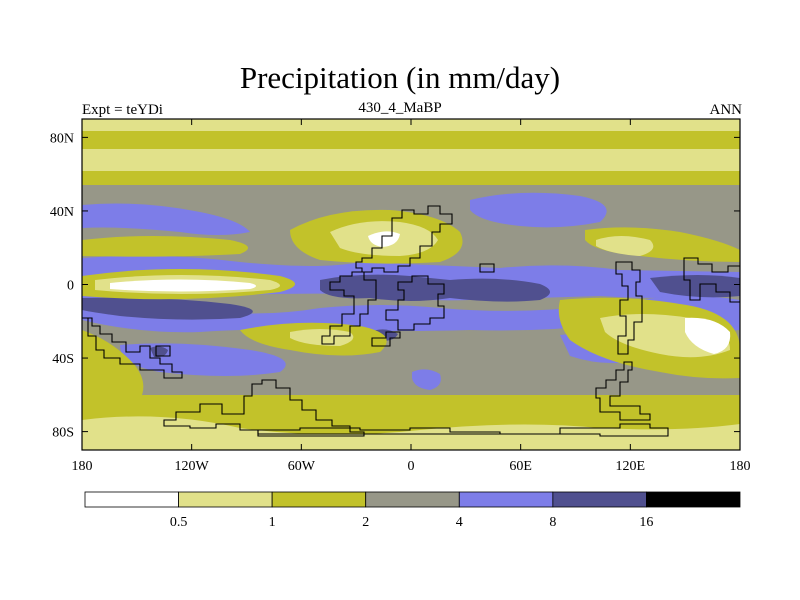 This screenshot has width=800, height=600. Describe the element at coordinates (167, 308) in the screenshot. I see `core-tropical-west` at that location.